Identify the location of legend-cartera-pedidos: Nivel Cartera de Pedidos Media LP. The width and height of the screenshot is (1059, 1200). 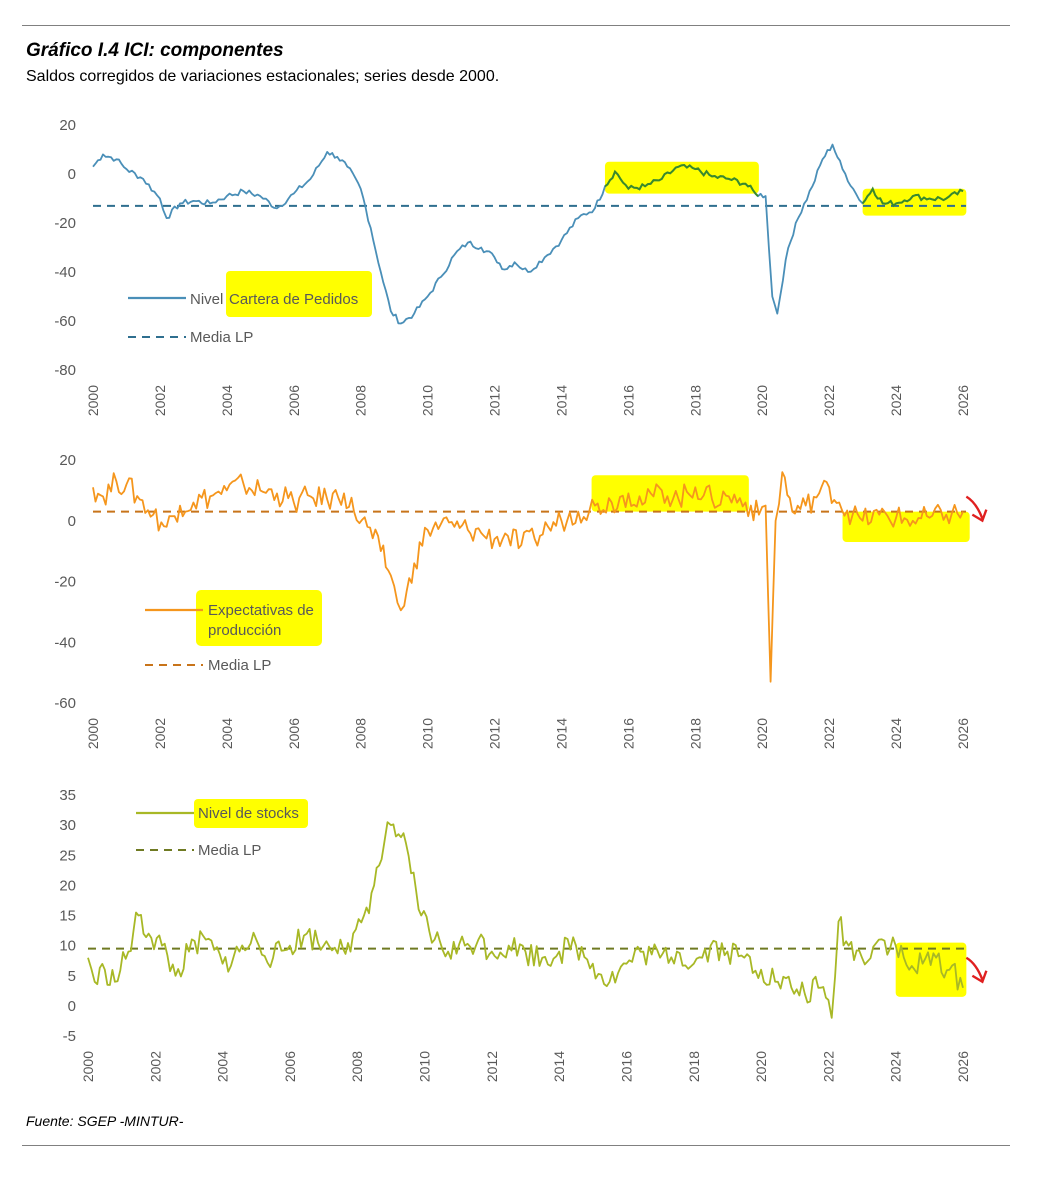
(250, 308).